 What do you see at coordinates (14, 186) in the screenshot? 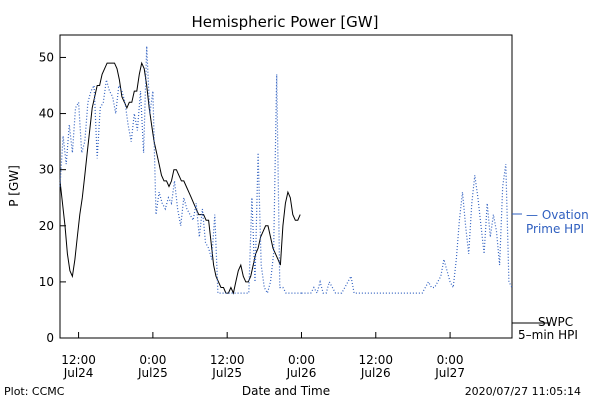
I see `y-axis-label: P [GW]` at bounding box center [14, 186].